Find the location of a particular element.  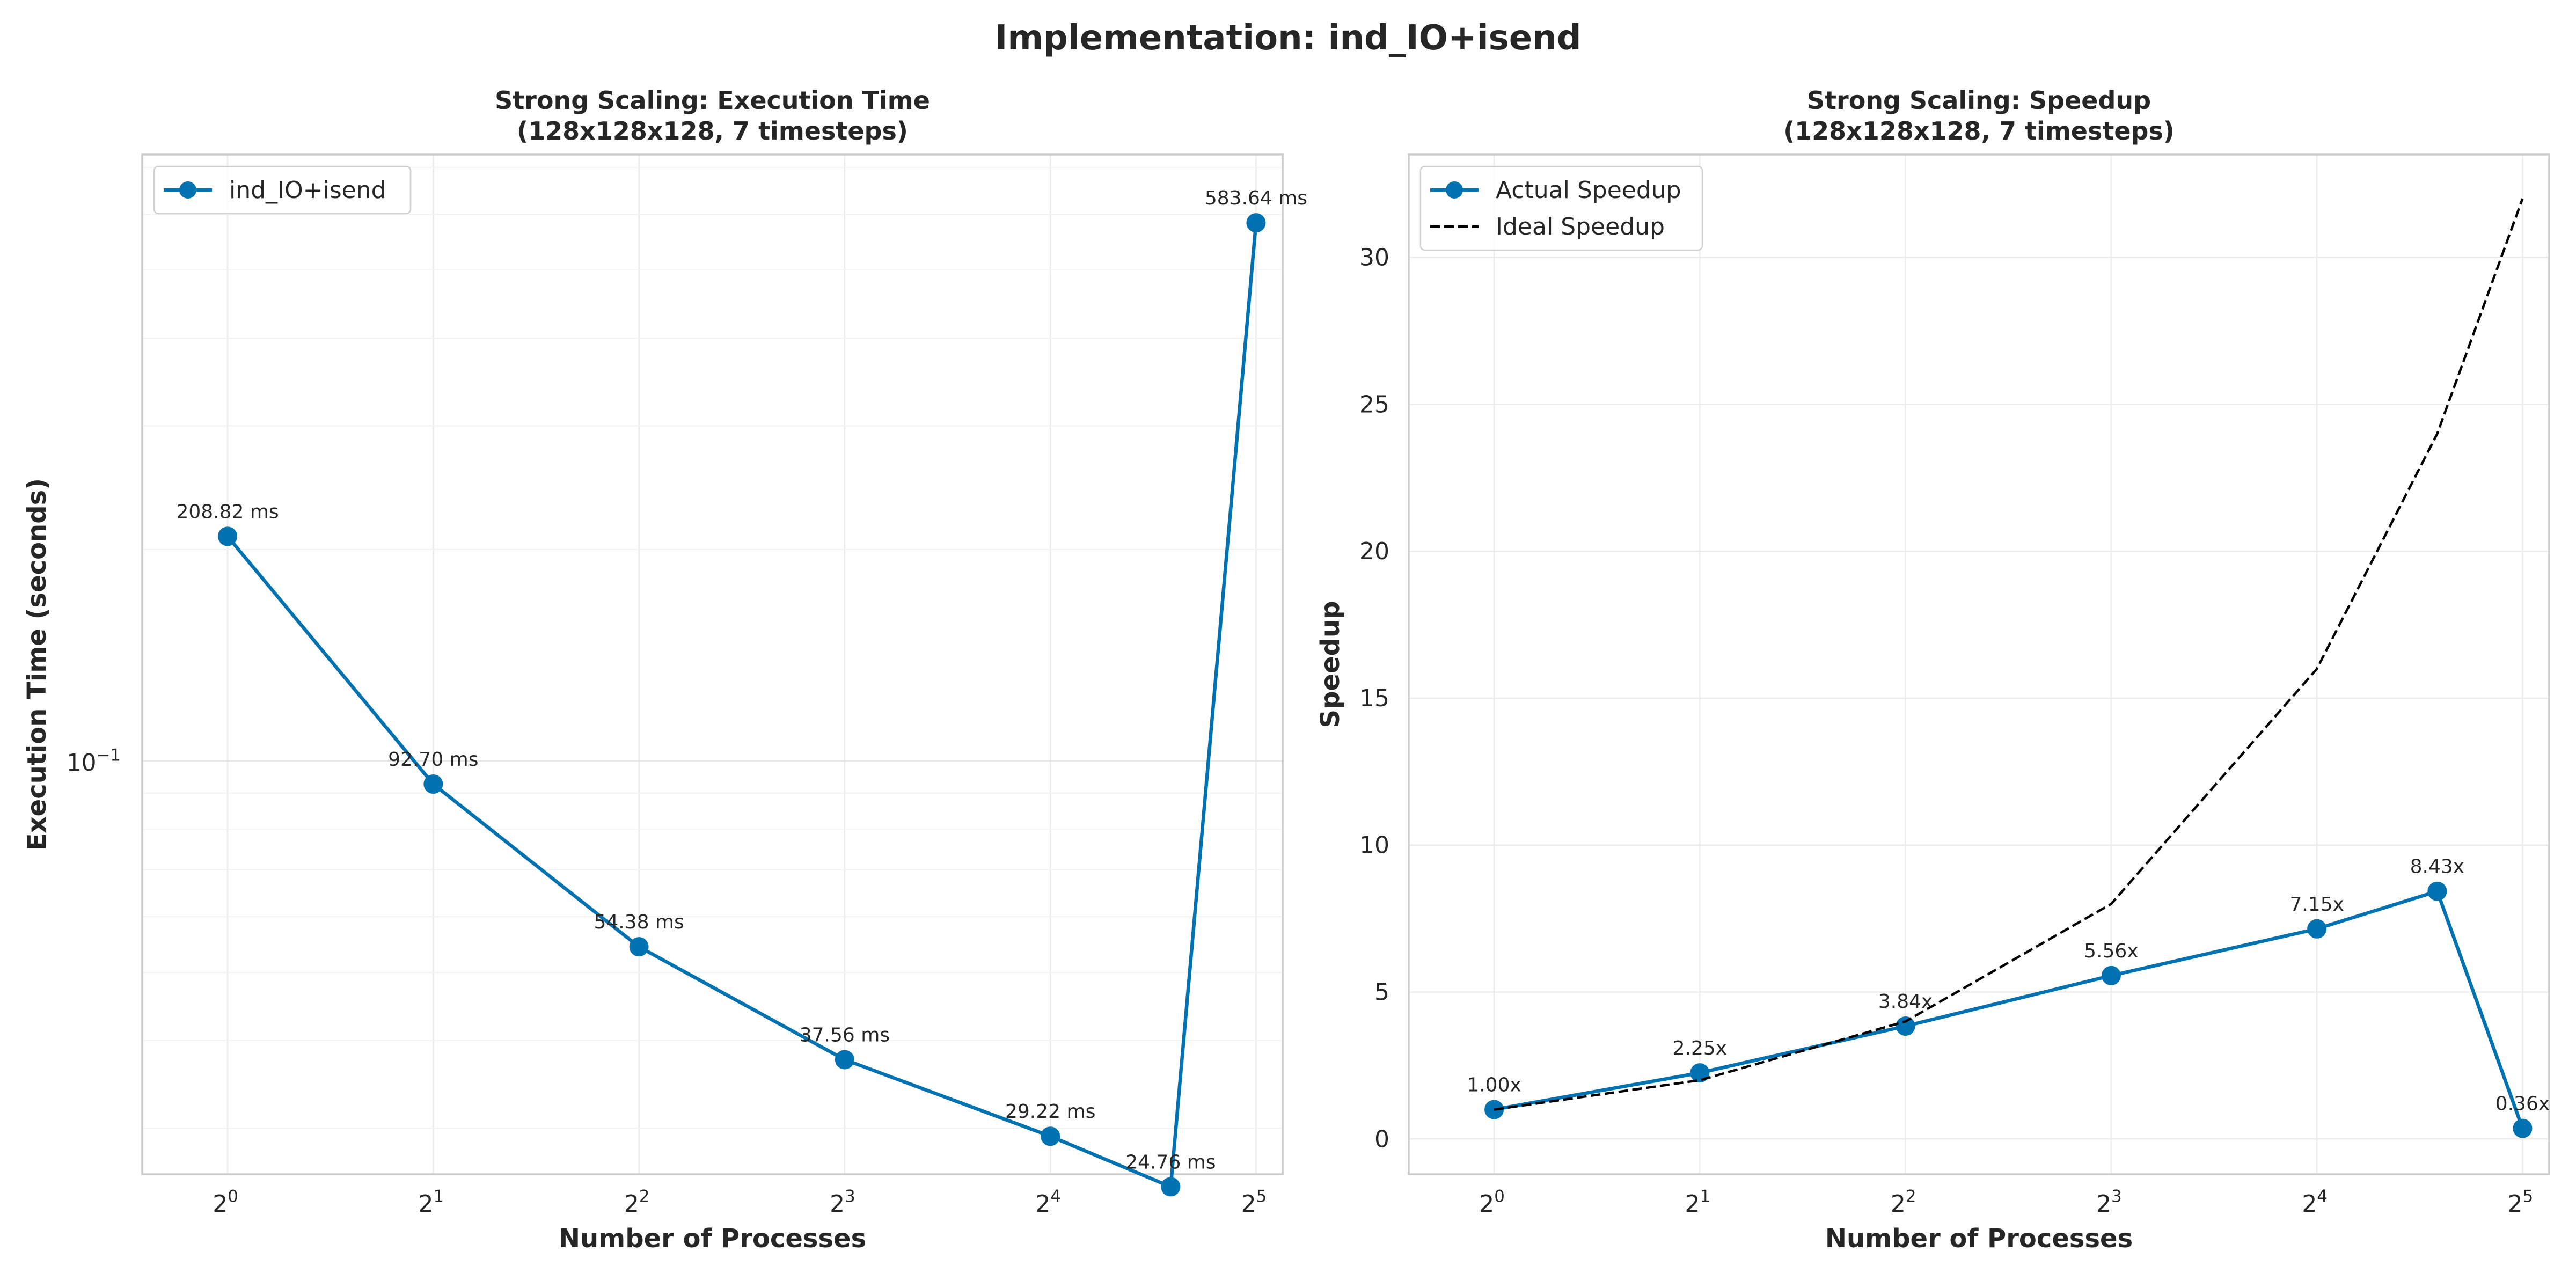

legend: Actual Speedup Ideal Speedup is located at coordinates (1561, 208).